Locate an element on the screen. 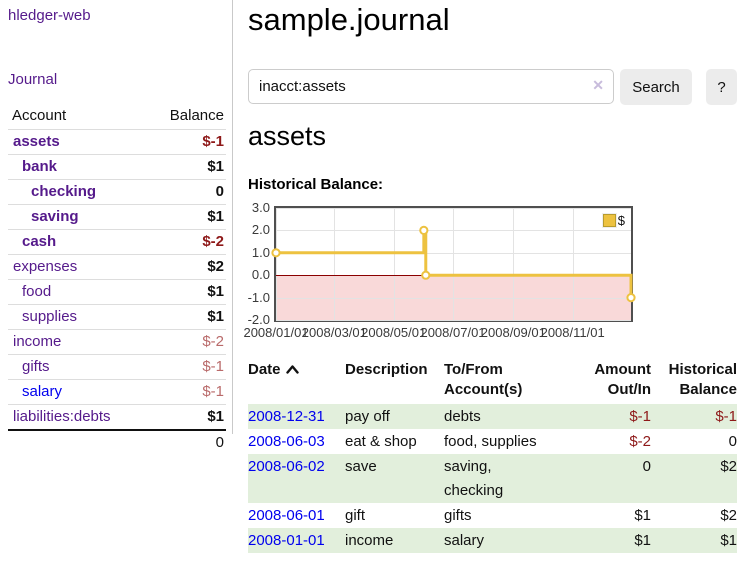 The width and height of the screenshot is (742, 582). search-button: Search is located at coordinates (656, 87).